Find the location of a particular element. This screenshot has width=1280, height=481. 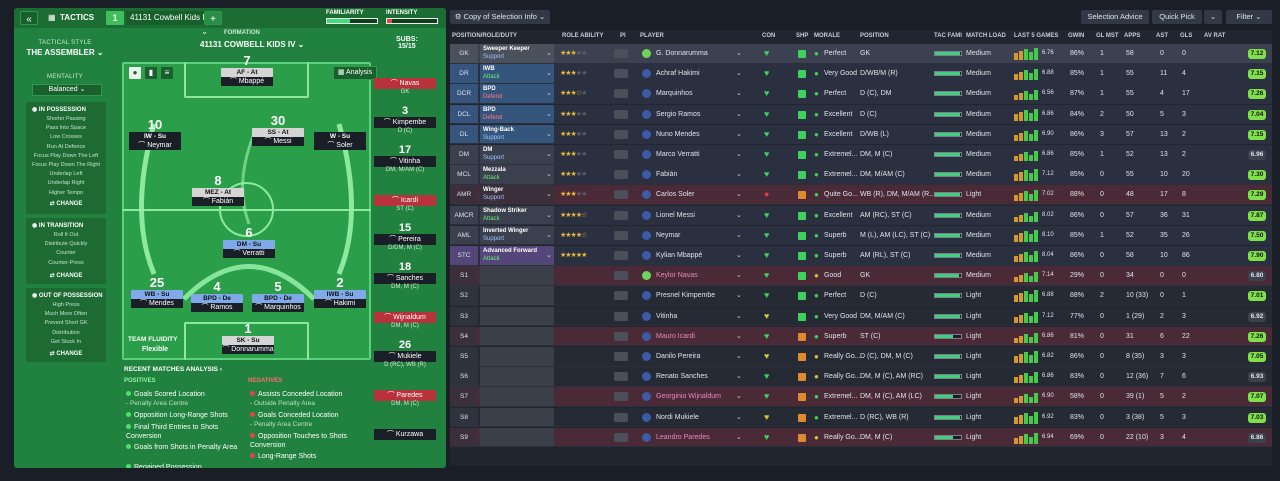

row-role: Advanced Forward Attack is located at coordinates (517, 255).